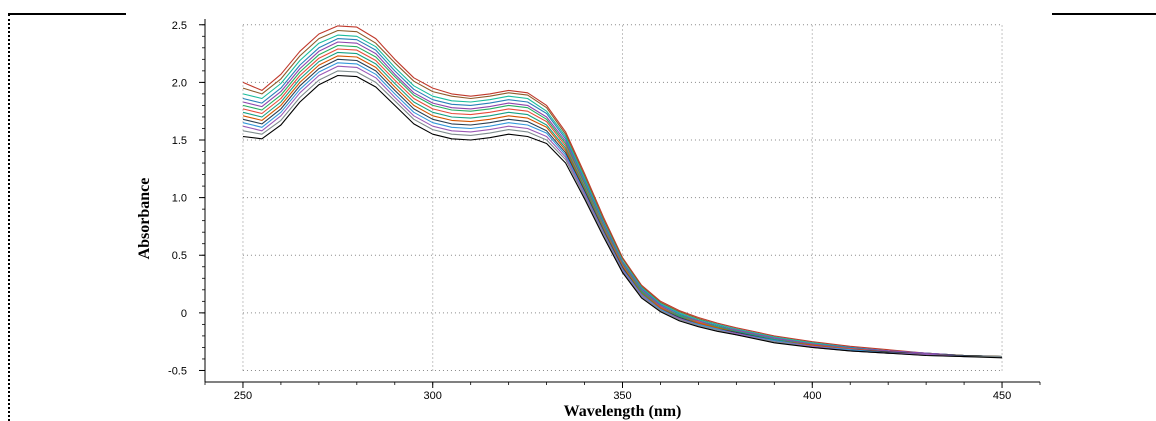 The image size is (1156, 421). What do you see at coordinates (67, 14) in the screenshot?
I see `top-rule-left` at bounding box center [67, 14].